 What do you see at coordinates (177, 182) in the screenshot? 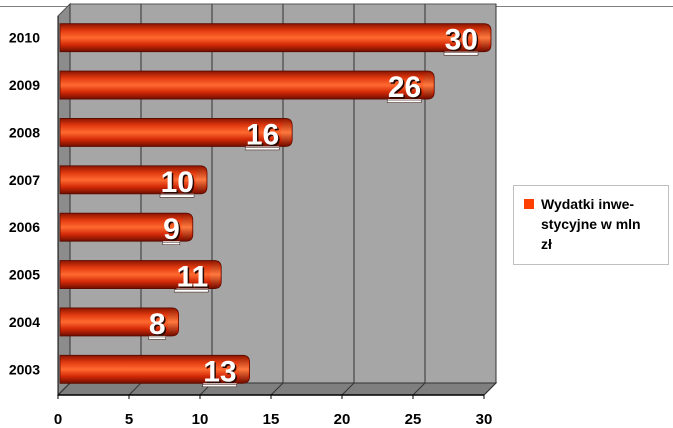
I see `data-label: 10` at bounding box center [177, 182].